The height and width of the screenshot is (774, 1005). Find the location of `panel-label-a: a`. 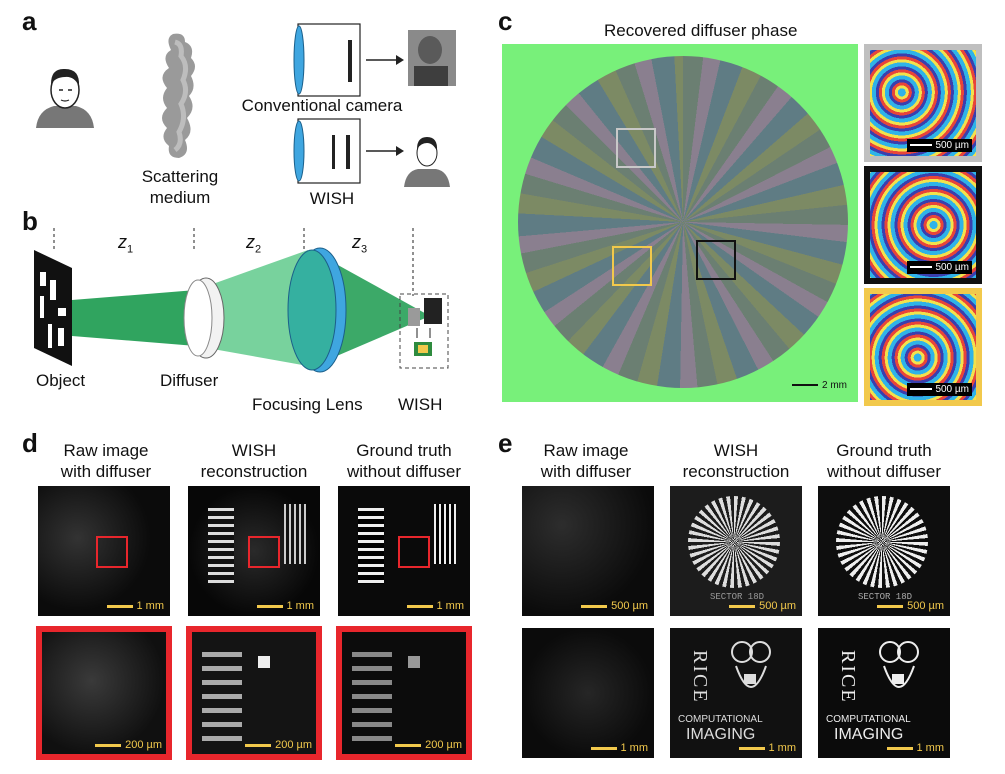

panel-label-a: a is located at coordinates (29, 21).